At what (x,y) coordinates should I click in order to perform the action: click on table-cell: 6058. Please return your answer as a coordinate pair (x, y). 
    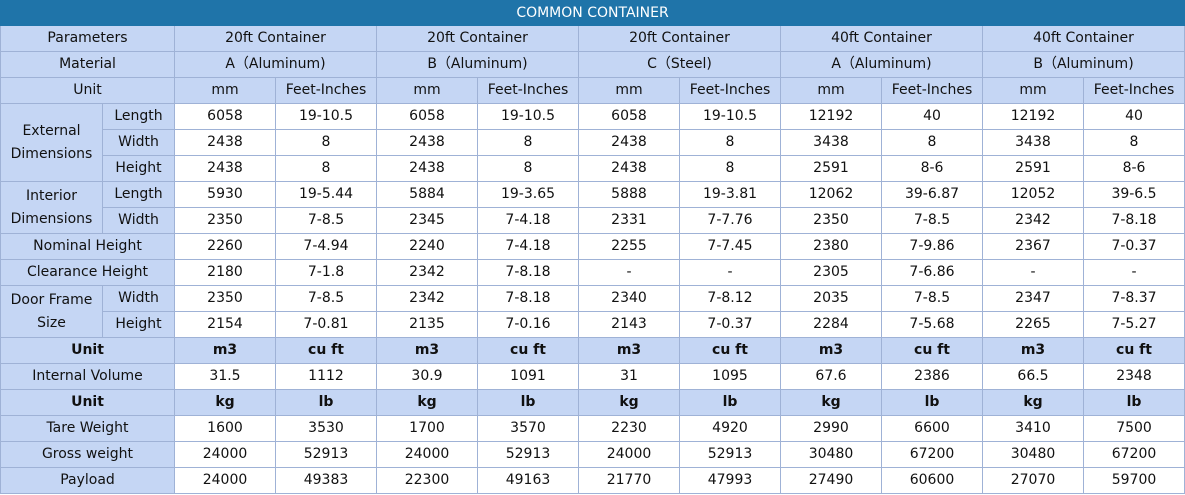
    Looking at the image, I should click on (225, 116).